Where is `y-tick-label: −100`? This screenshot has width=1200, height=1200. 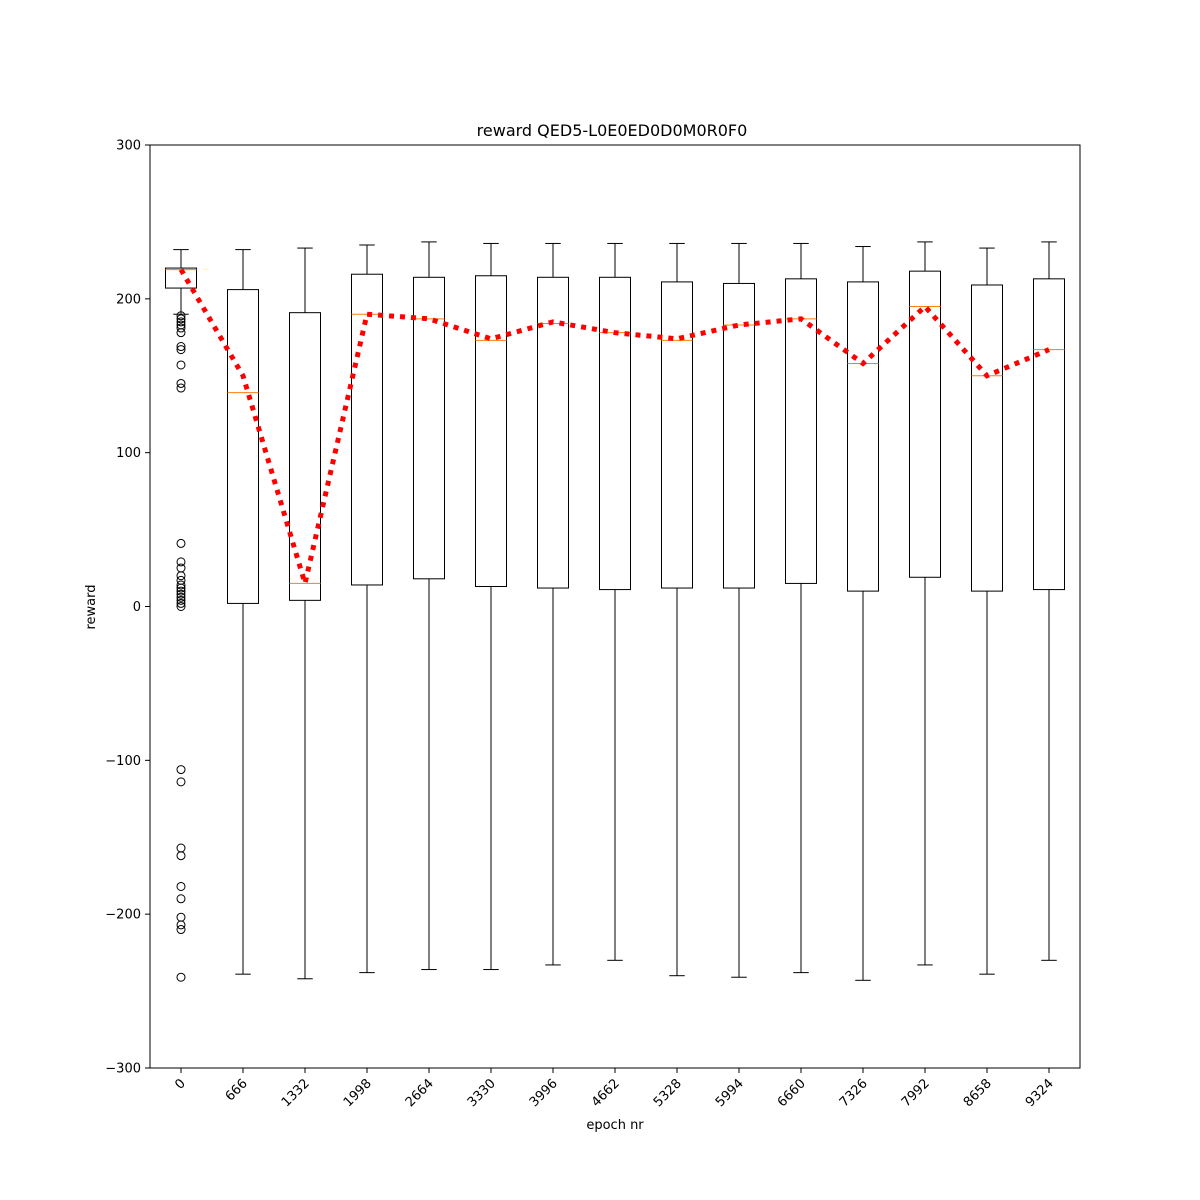 y-tick-label: −100 is located at coordinates (123, 761).